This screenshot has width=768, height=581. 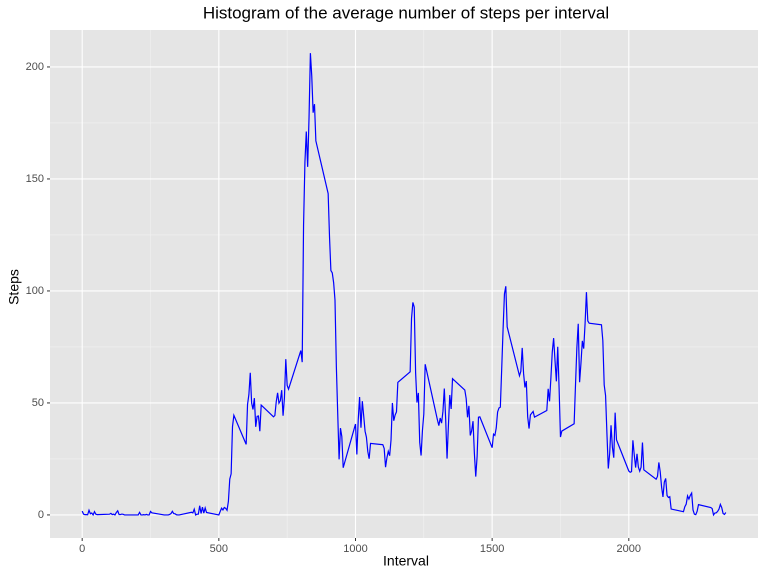 I want to click on y-tick-label: 100, so click(x=35, y=291).